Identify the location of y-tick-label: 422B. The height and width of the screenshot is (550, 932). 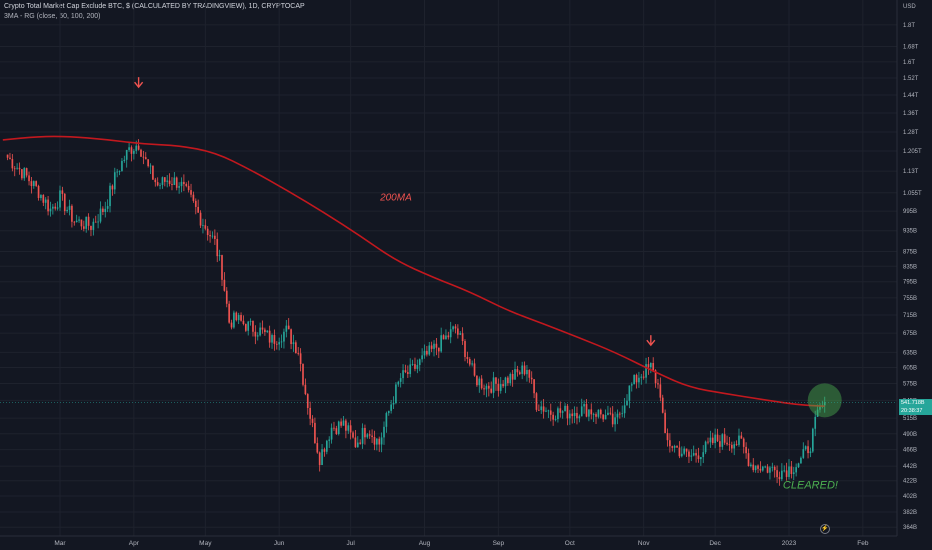
(910, 482).